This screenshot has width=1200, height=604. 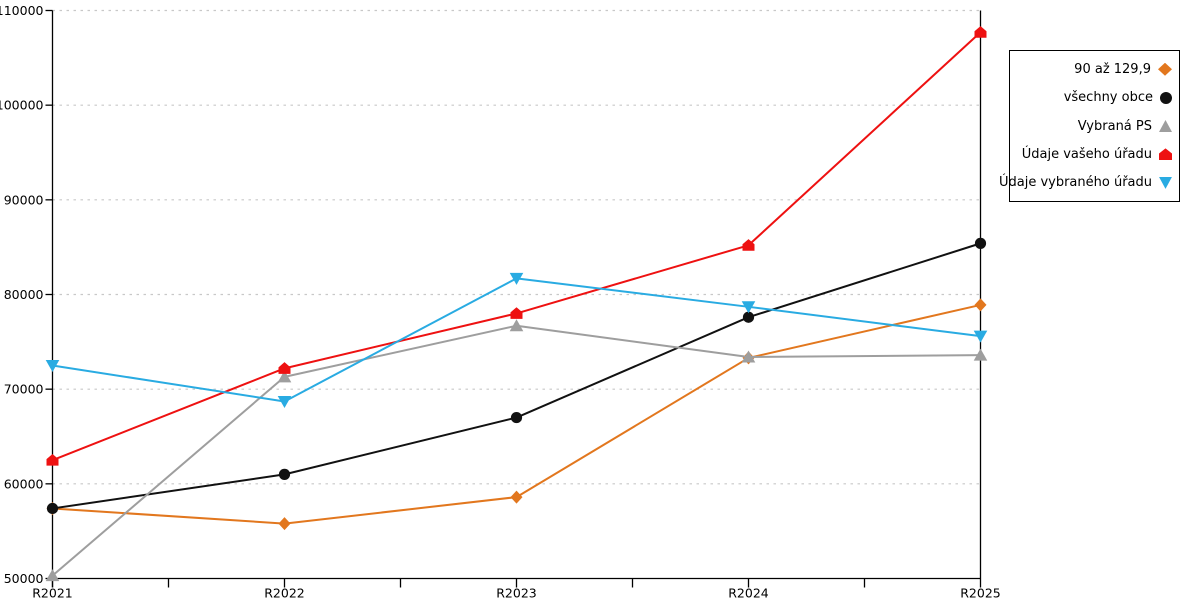 I want to click on x-tick-label: R2025, so click(x=980, y=593).